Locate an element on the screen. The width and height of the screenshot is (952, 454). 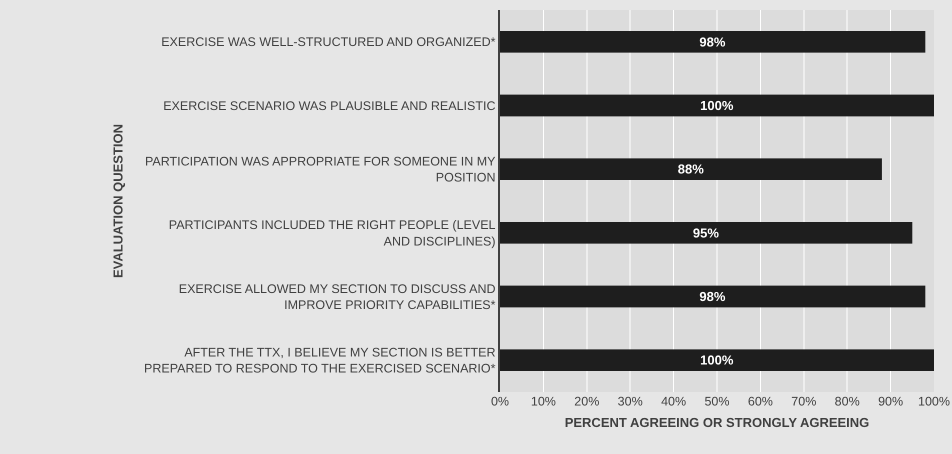
x-tick-label: 90% is located at coordinates (891, 401).